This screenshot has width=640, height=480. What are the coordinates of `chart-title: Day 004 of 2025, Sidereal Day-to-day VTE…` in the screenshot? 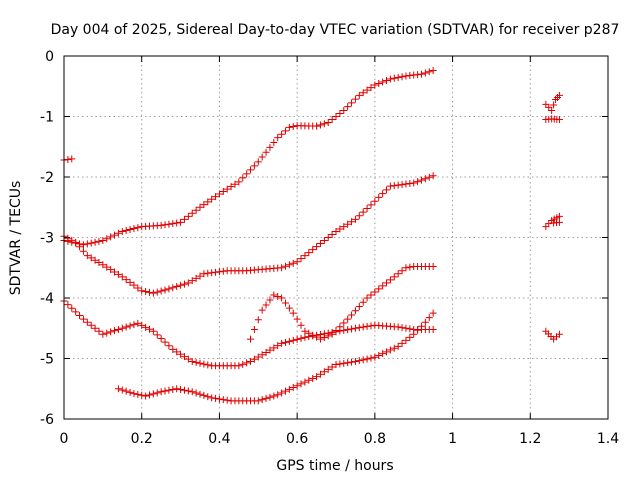 It's located at (335, 30).